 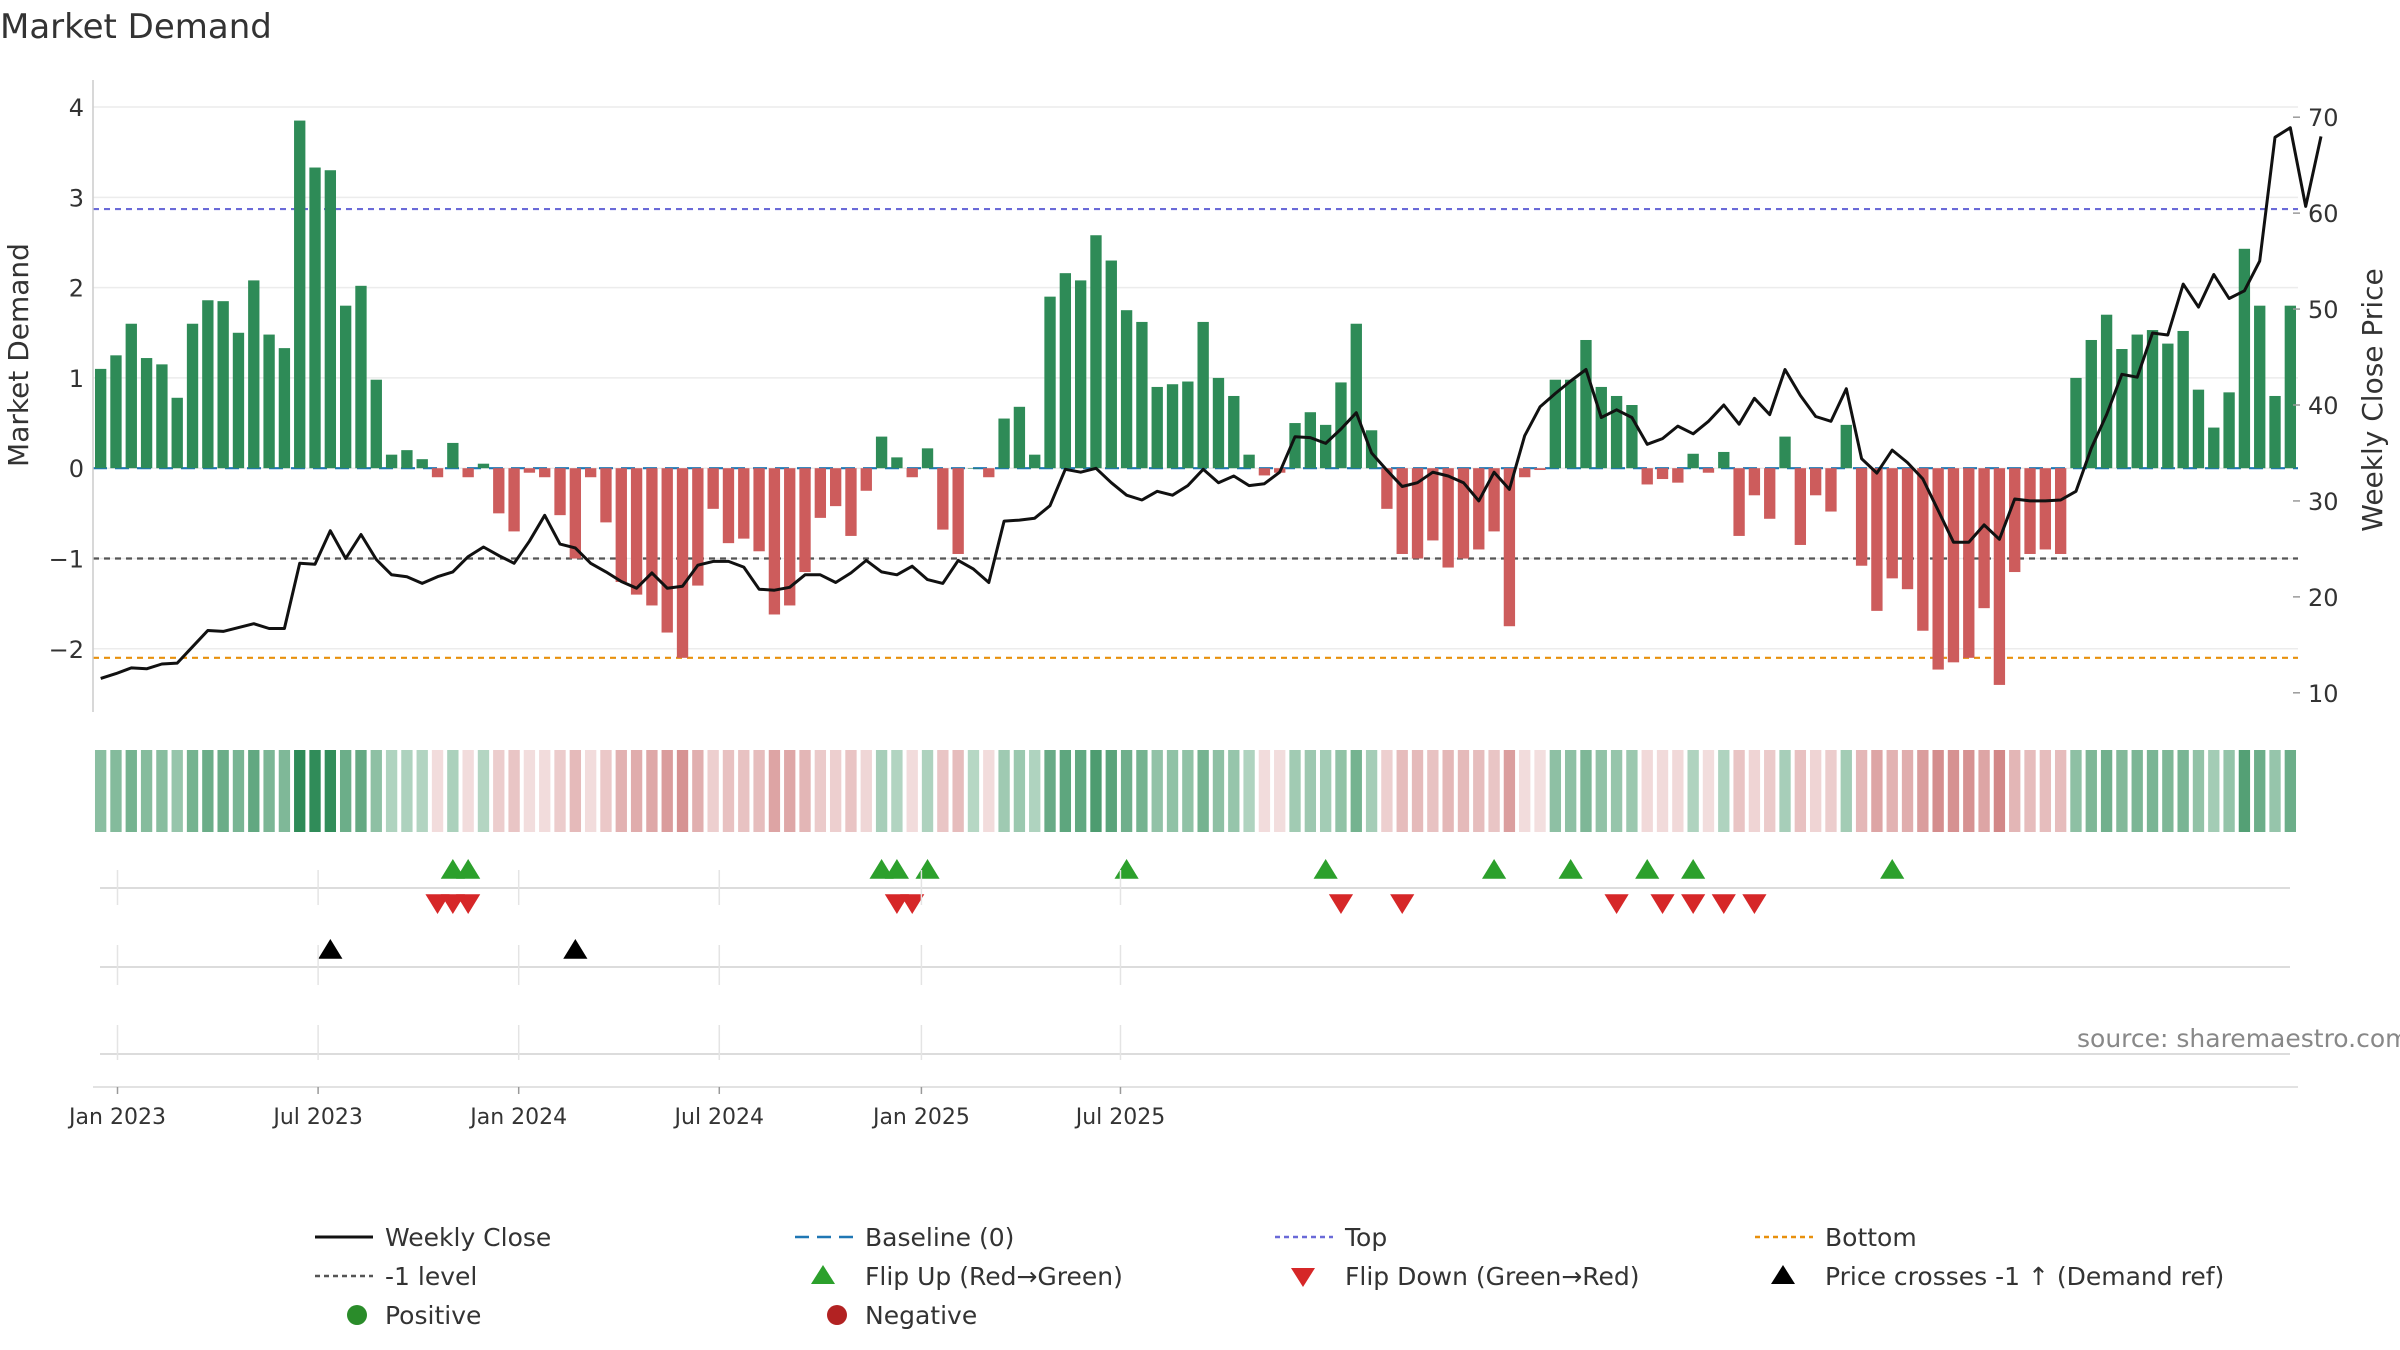 What do you see at coordinates (2323, 502) in the screenshot?
I see `y2-tick-label: 30` at bounding box center [2323, 502].